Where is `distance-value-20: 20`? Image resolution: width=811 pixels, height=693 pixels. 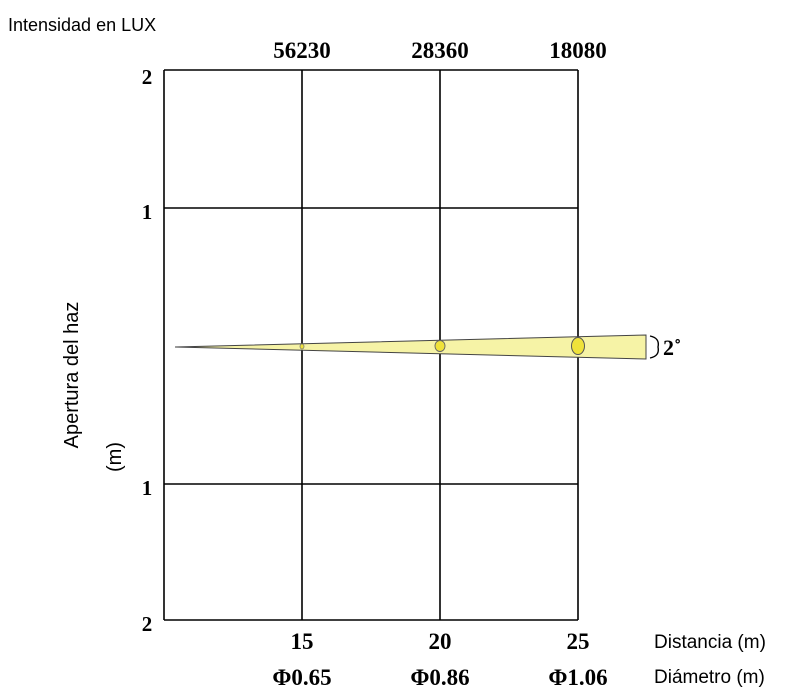
distance-value-20: 20 is located at coordinates (440, 641).